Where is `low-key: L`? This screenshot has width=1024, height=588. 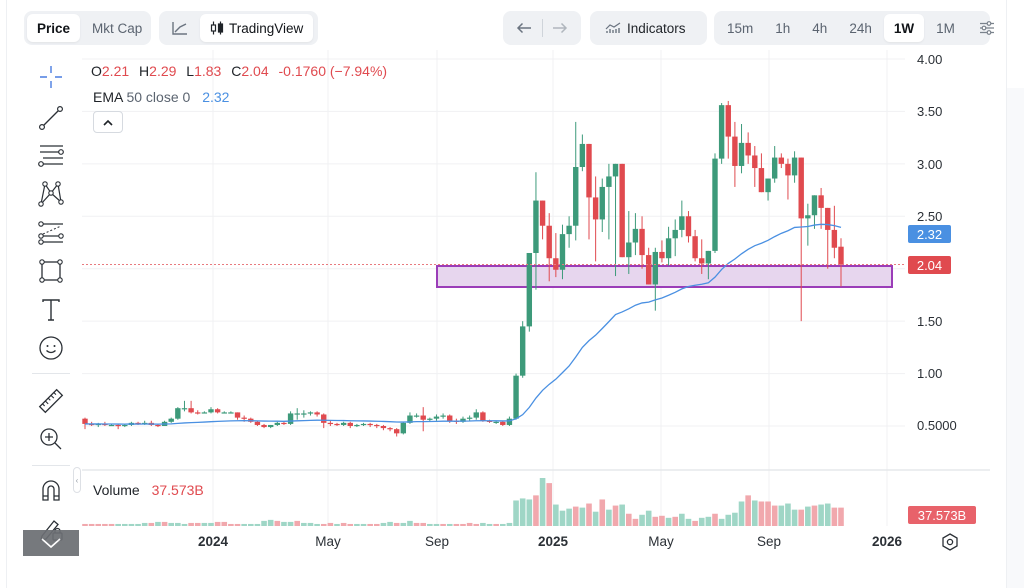 low-key: L is located at coordinates (190, 71).